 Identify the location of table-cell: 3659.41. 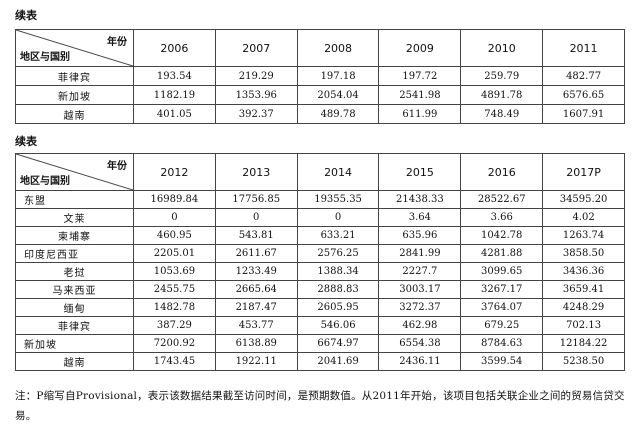
(583, 289).